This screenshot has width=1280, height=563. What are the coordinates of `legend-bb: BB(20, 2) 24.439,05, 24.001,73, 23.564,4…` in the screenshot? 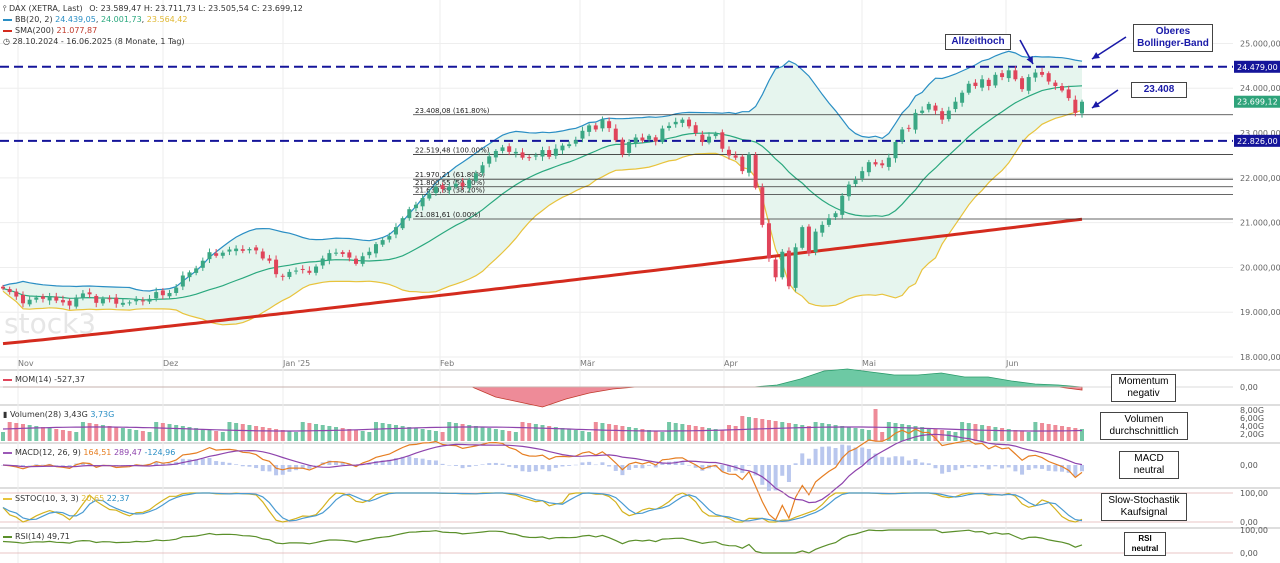 It's located at (95, 19).